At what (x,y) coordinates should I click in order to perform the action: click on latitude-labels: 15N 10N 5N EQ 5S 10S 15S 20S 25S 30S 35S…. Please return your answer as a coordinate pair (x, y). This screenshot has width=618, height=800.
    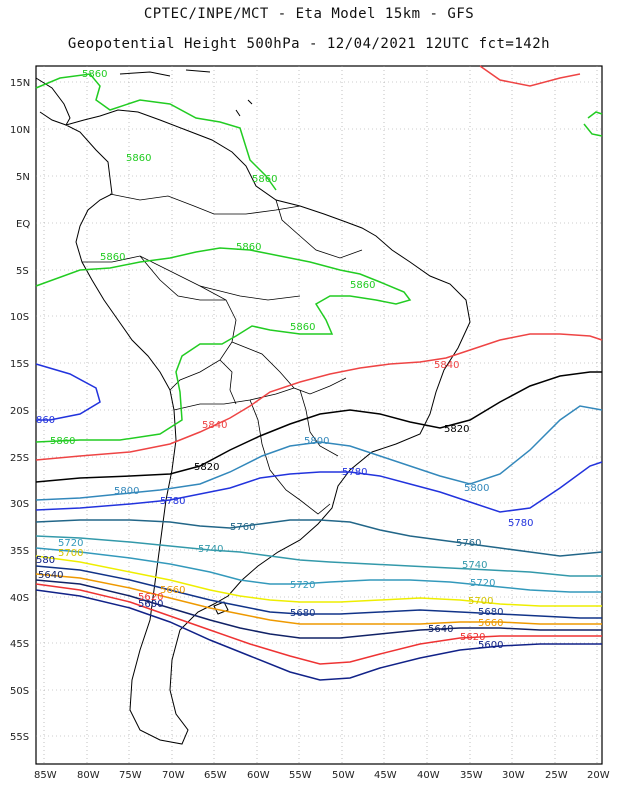
    Looking at the image, I should click on (20, 410).